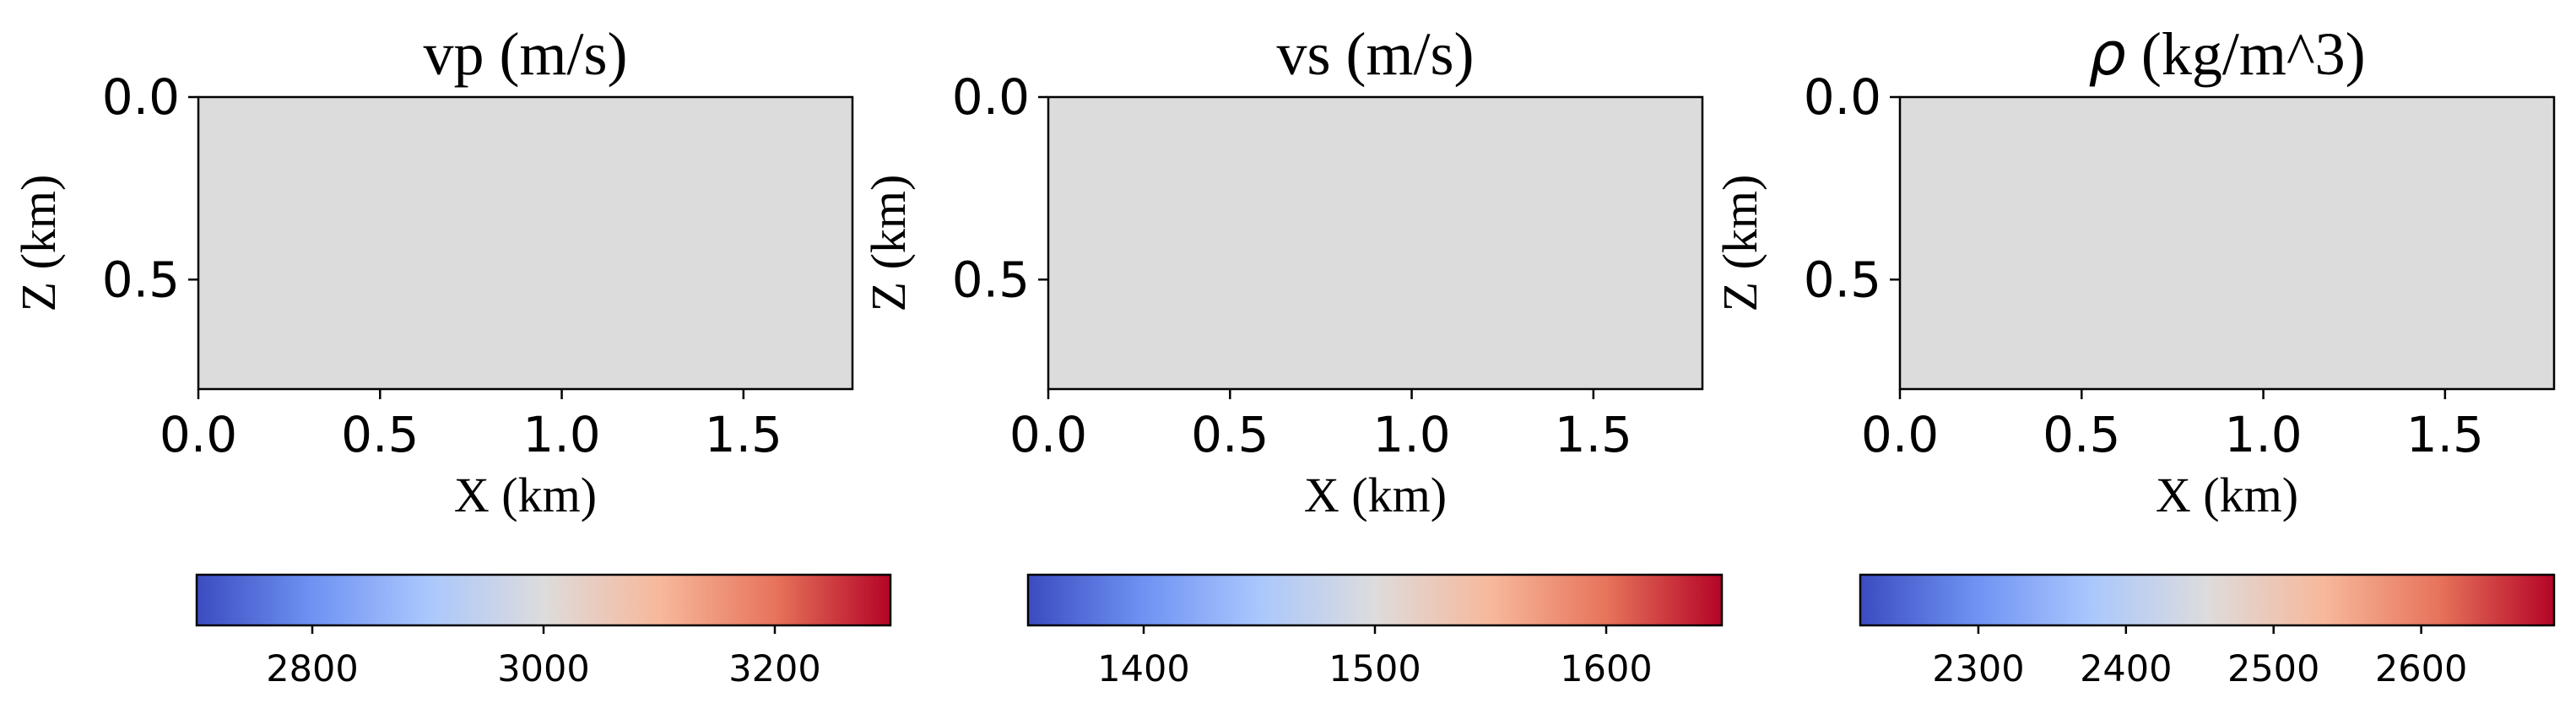 Image resolution: width=2576 pixels, height=714 pixels. I want to click on title-symbol: ρ, so click(2106, 54).